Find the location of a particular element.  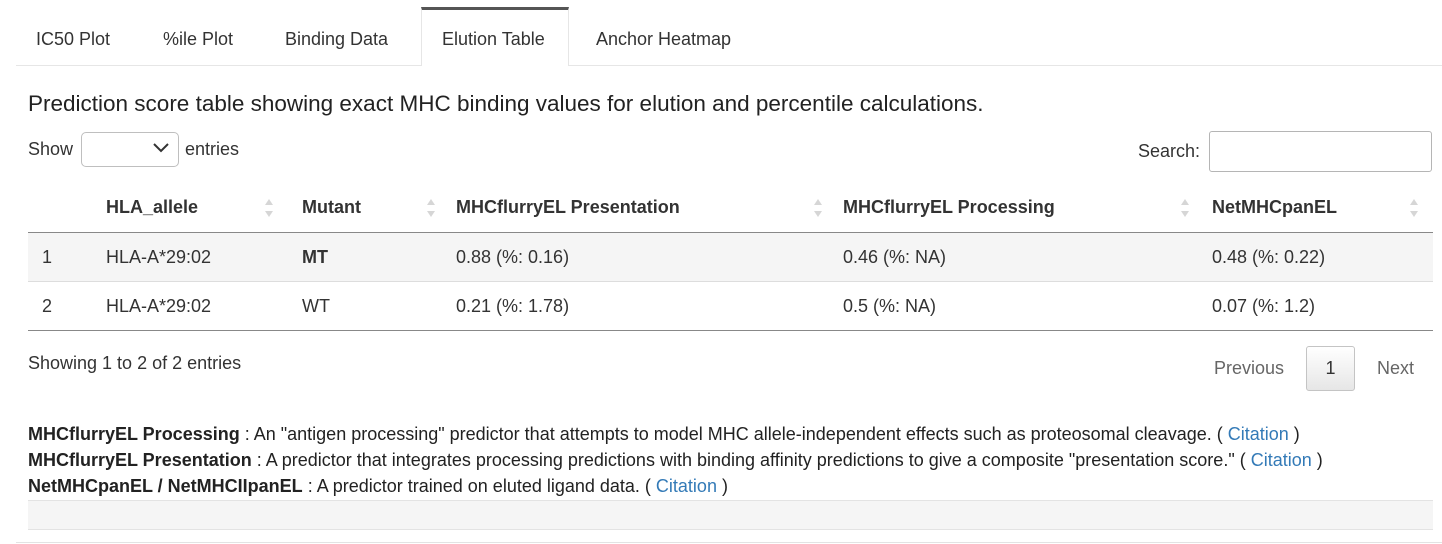

tab-elution-table: Elution Table is located at coordinates (495, 36).